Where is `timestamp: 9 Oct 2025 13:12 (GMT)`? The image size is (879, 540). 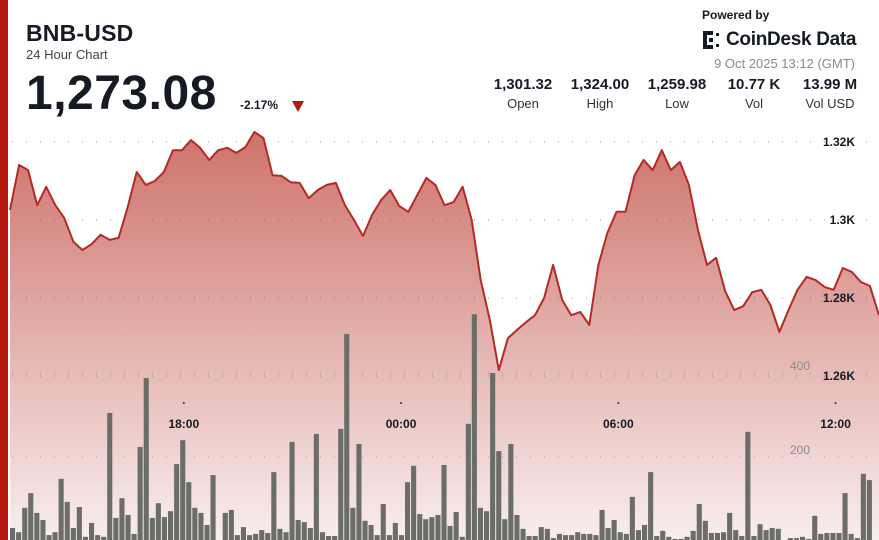 timestamp: 9 Oct 2025 13:12 (GMT) is located at coordinates (784, 63).